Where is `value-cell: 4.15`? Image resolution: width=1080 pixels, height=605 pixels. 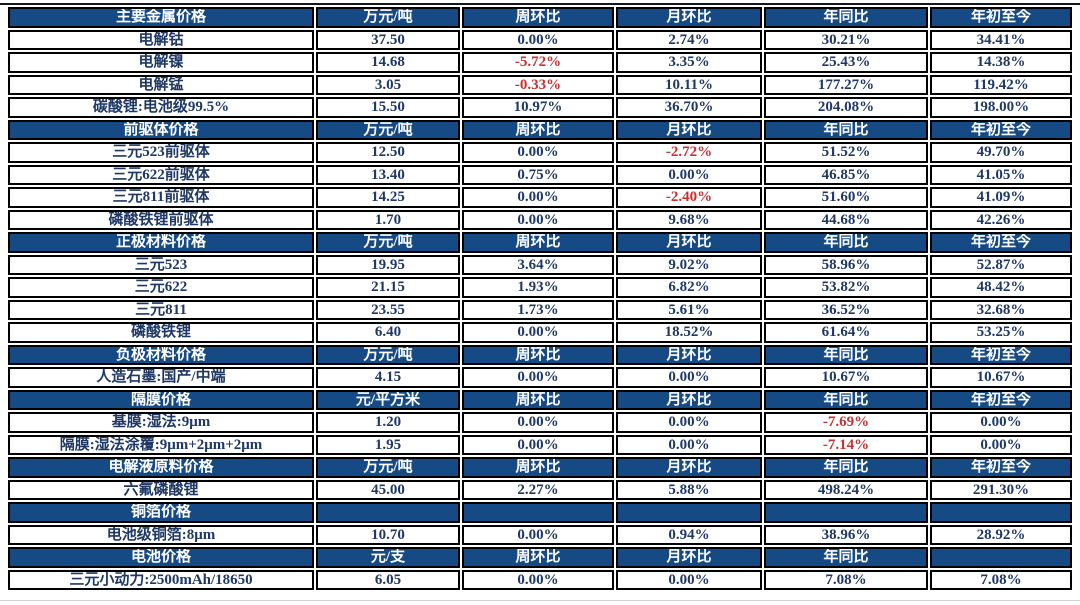 value-cell: 4.15 is located at coordinates (388, 377).